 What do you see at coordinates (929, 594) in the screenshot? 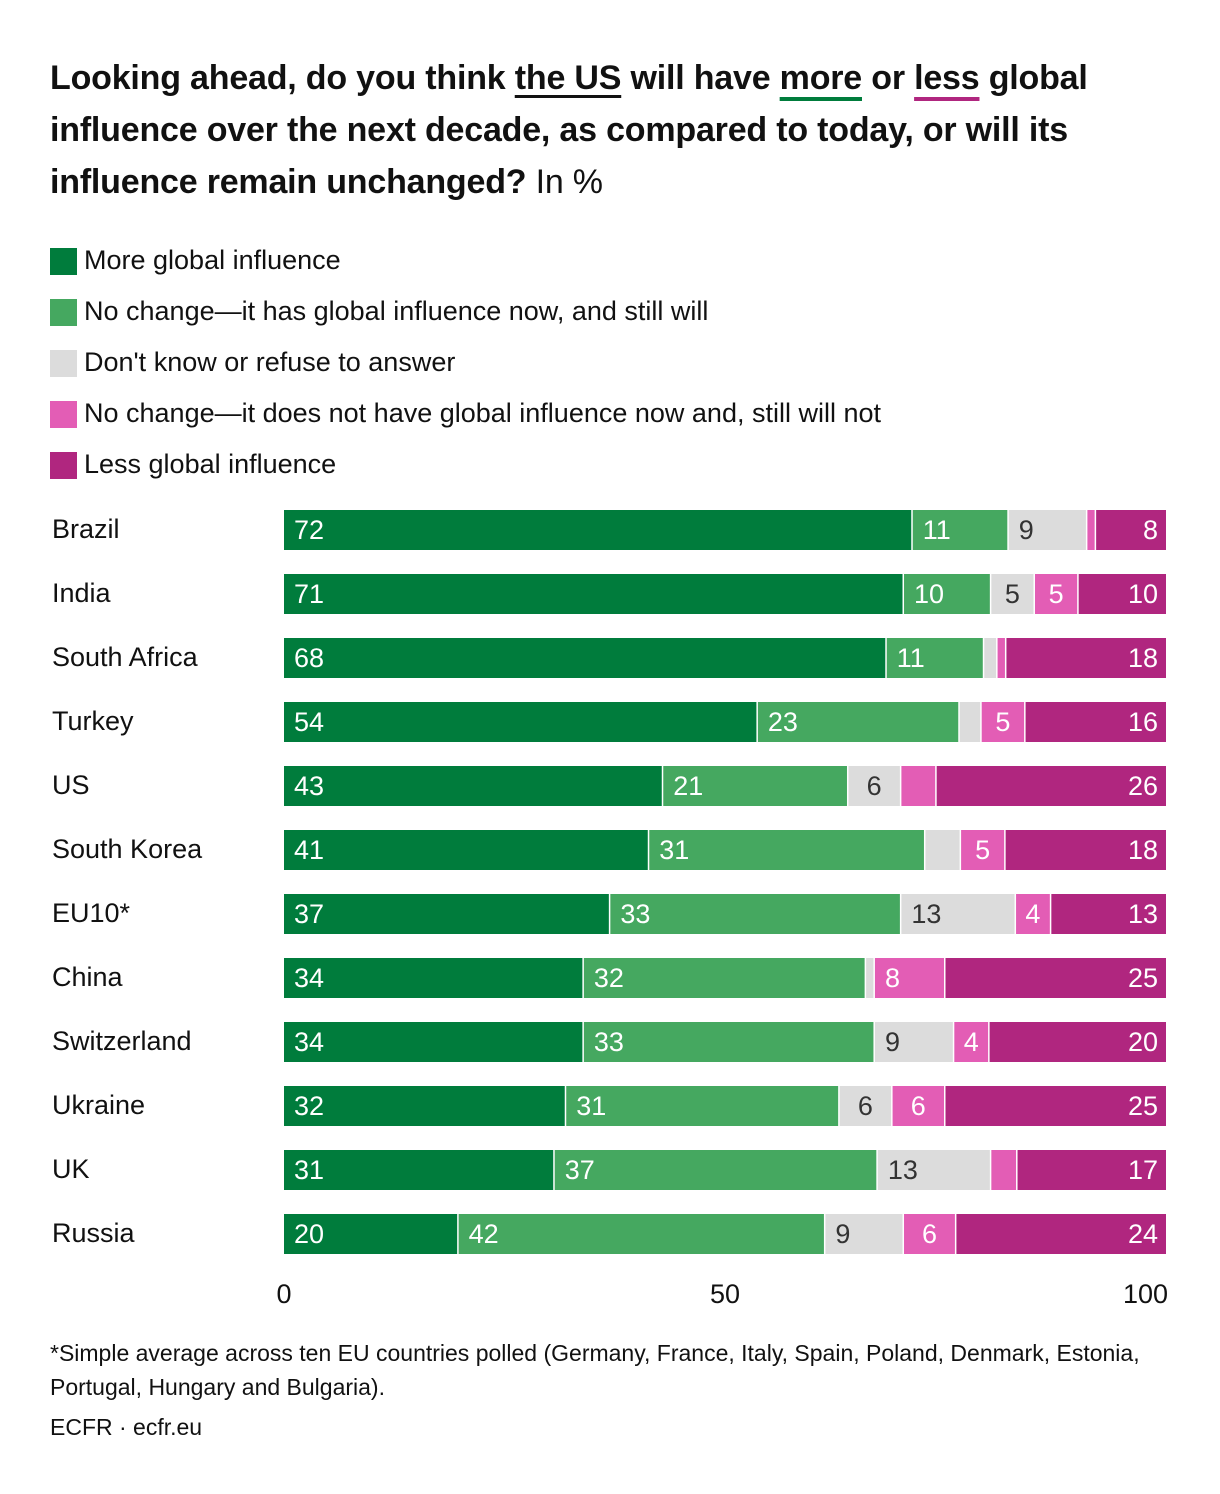
I see `data-label-india-no-change-has: 10` at bounding box center [929, 594].